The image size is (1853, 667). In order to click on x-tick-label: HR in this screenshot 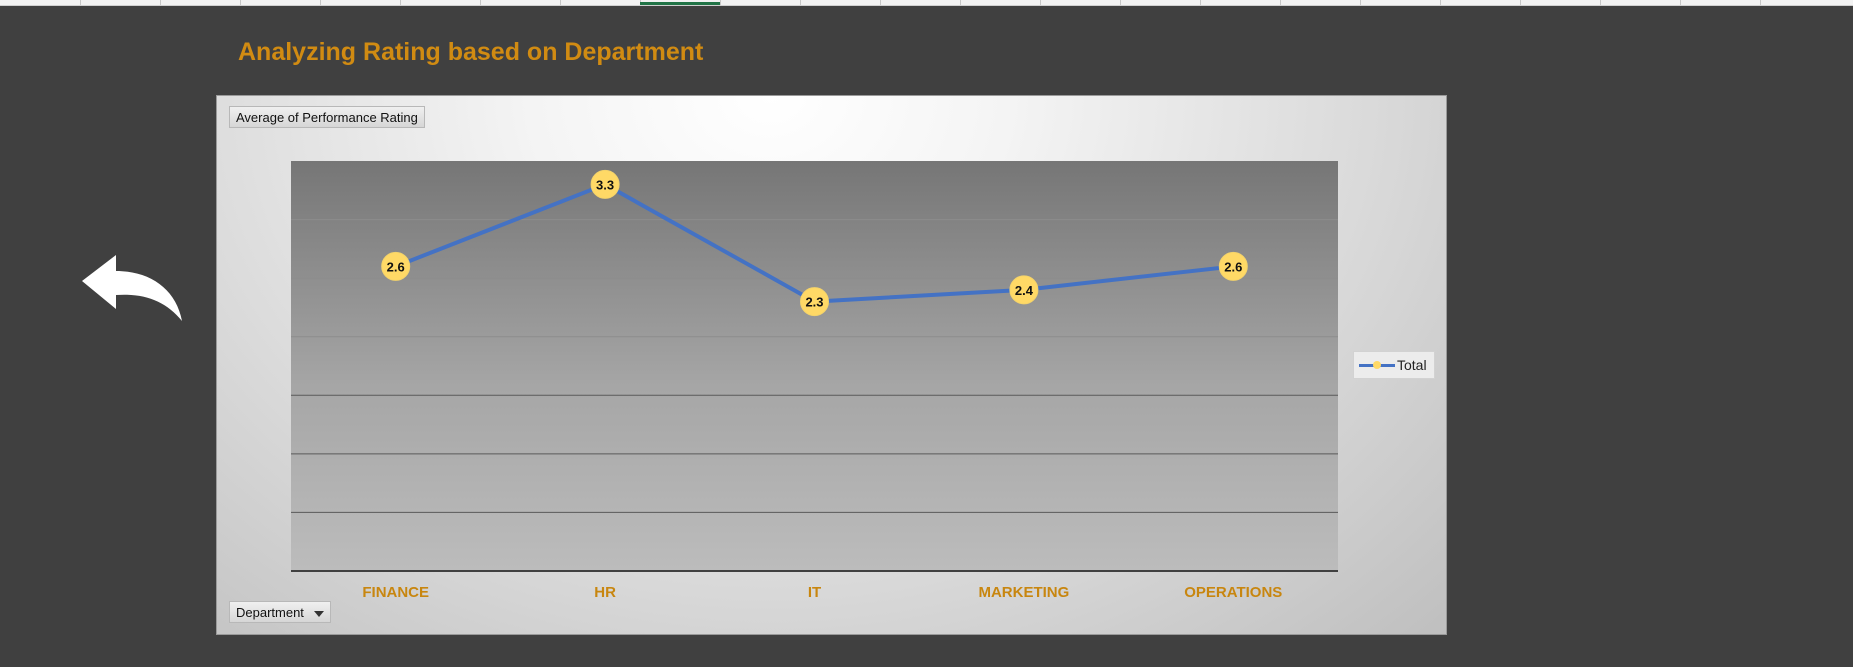, I will do `click(605, 592)`.